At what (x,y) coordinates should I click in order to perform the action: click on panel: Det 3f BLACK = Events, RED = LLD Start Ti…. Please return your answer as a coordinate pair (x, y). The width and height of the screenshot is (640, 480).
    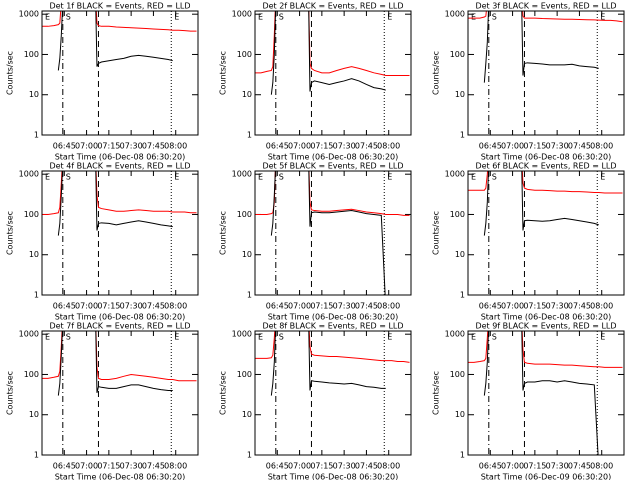
    Looking at the image, I should click on (528, 82).